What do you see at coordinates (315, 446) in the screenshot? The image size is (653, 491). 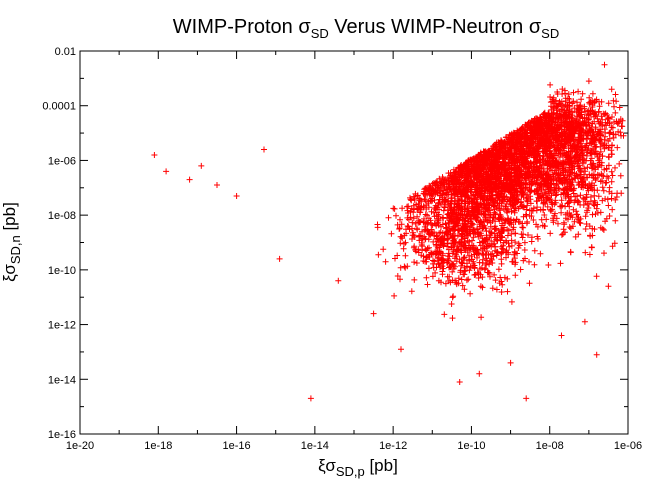 I see `x-tick-label: 1e-14` at bounding box center [315, 446].